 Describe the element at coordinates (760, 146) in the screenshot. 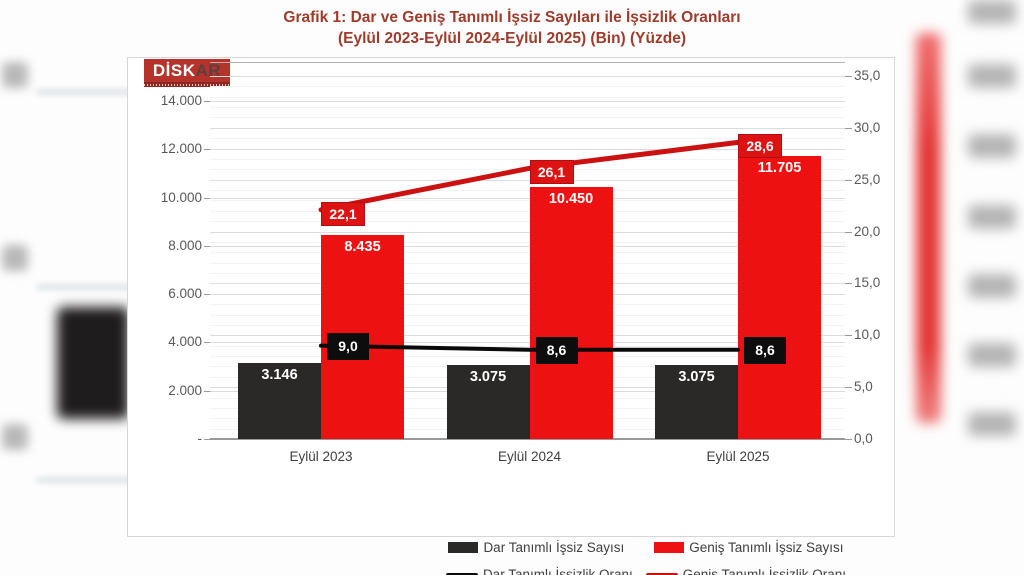

I see `line-value-label-red: 28,6` at that location.